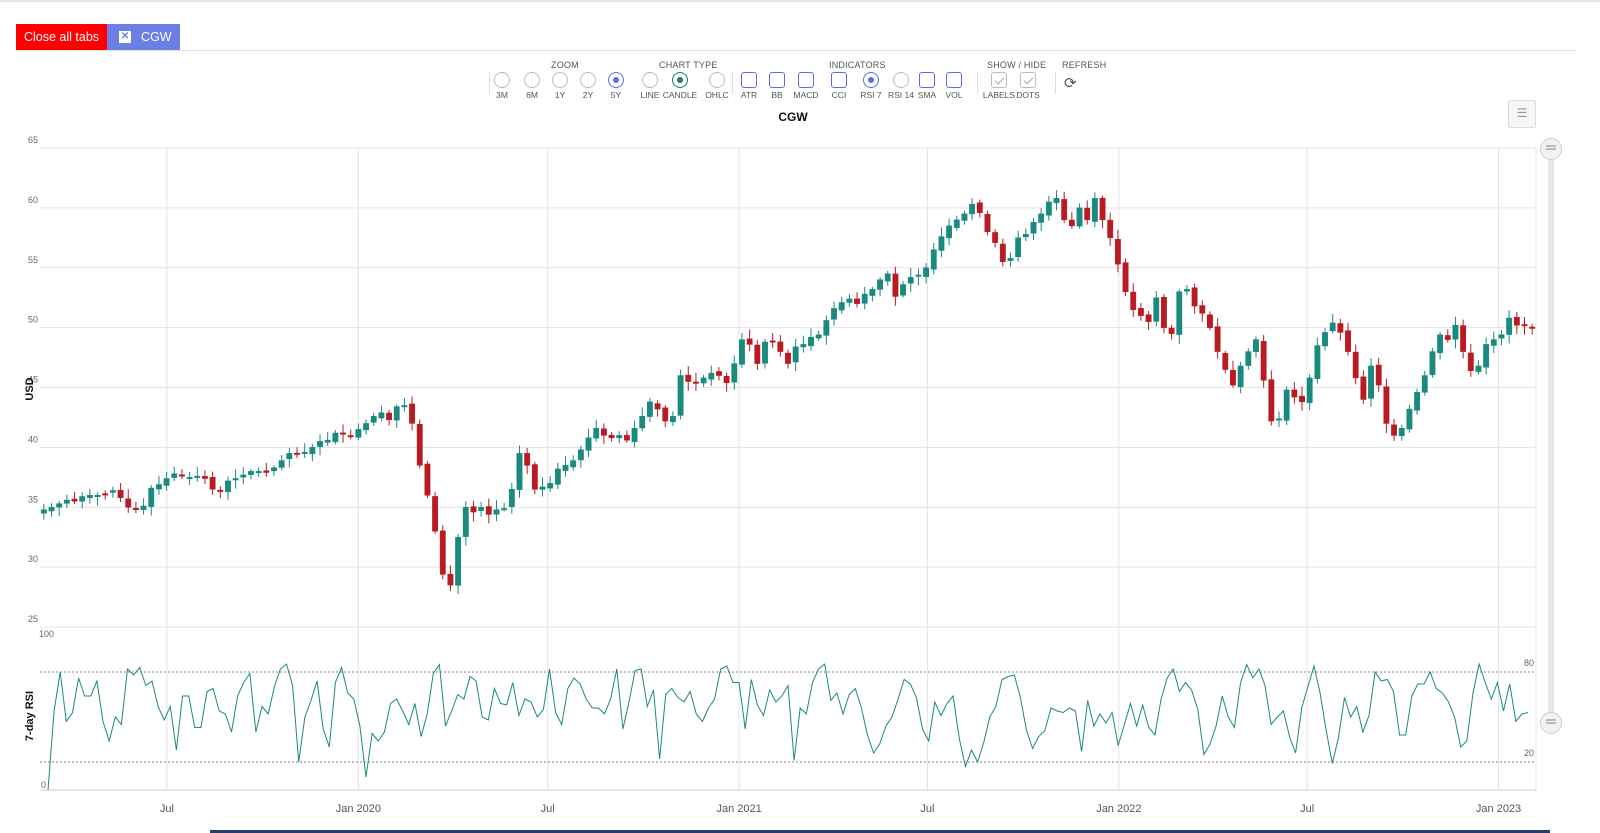 This screenshot has height=833, width=1600. What do you see at coordinates (1551, 723) in the screenshot?
I see `scroll-handle-bottom` at bounding box center [1551, 723].